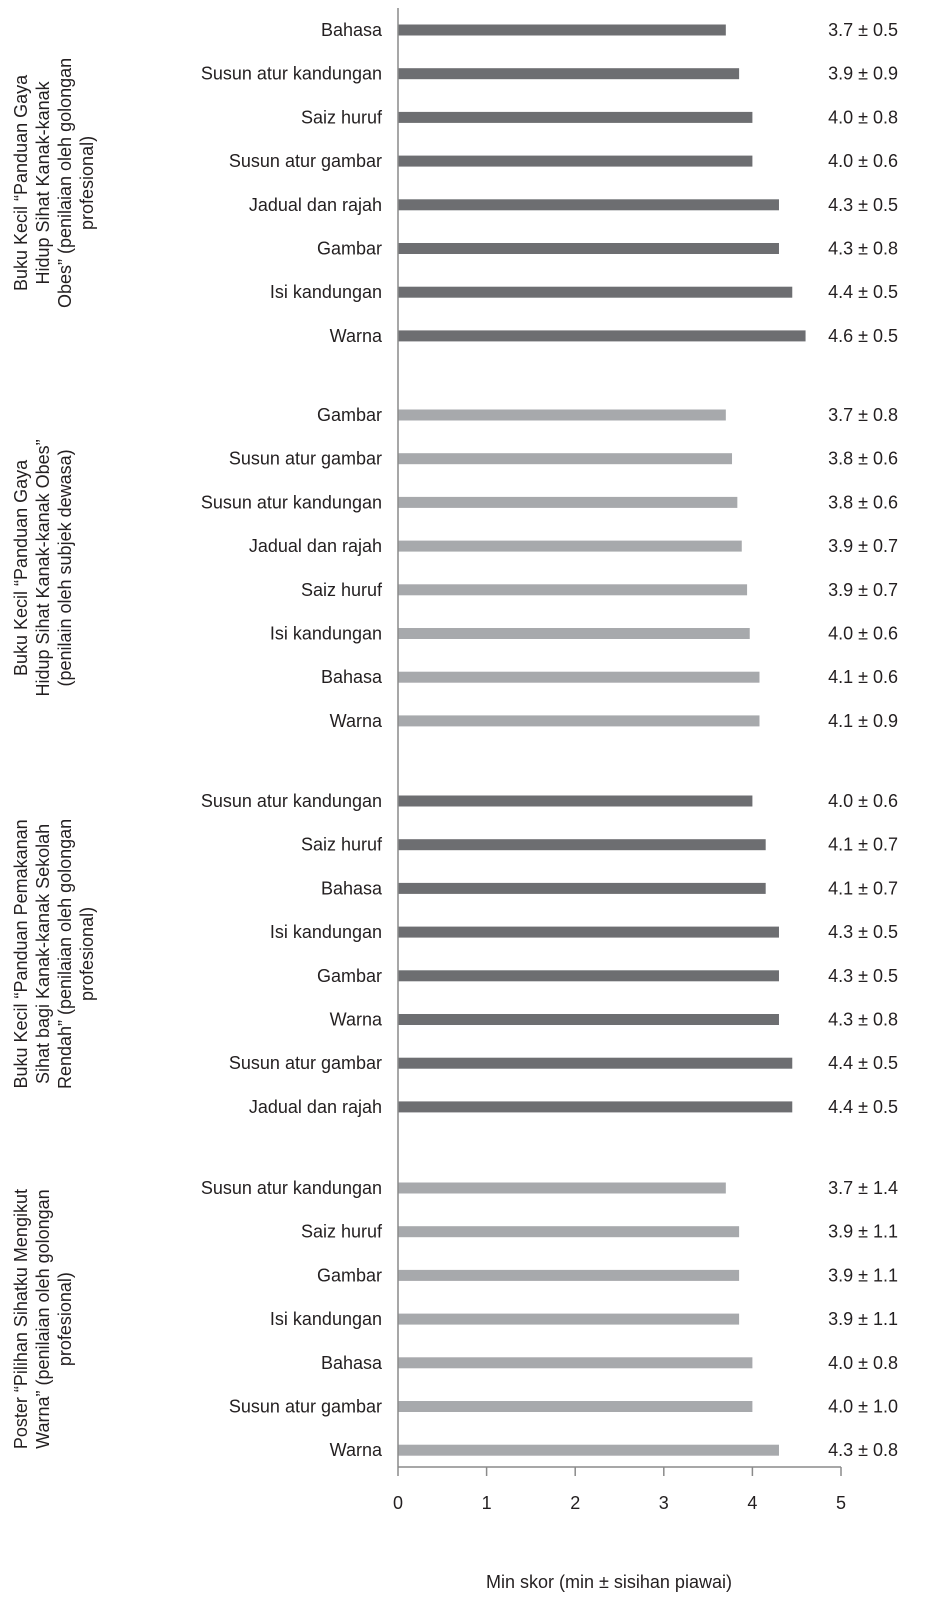 This screenshot has height=1616, width=930. Describe the element at coordinates (487, 1503) in the screenshot. I see `x-tick-label: 1` at that location.